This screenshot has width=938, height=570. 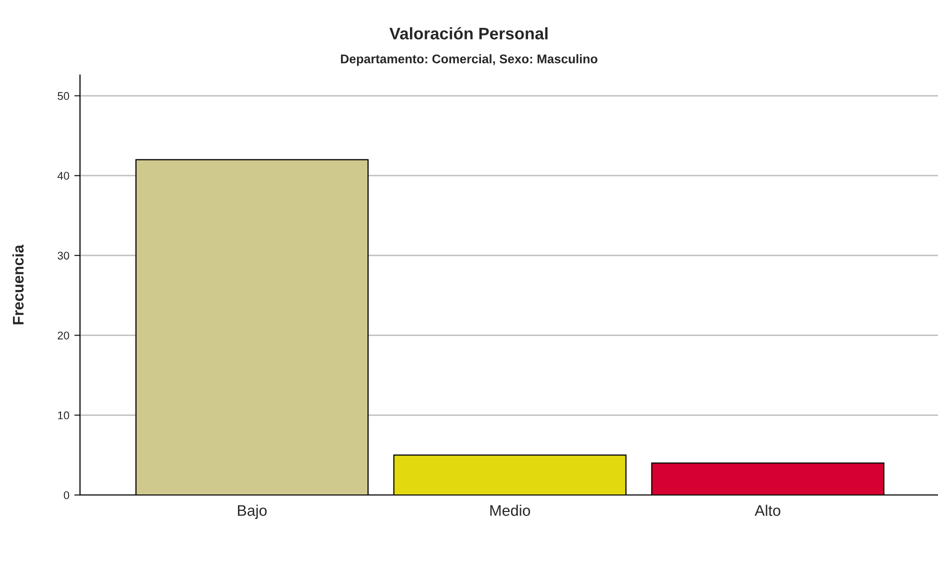 I want to click on y-tick-label: 0, so click(x=67, y=495).